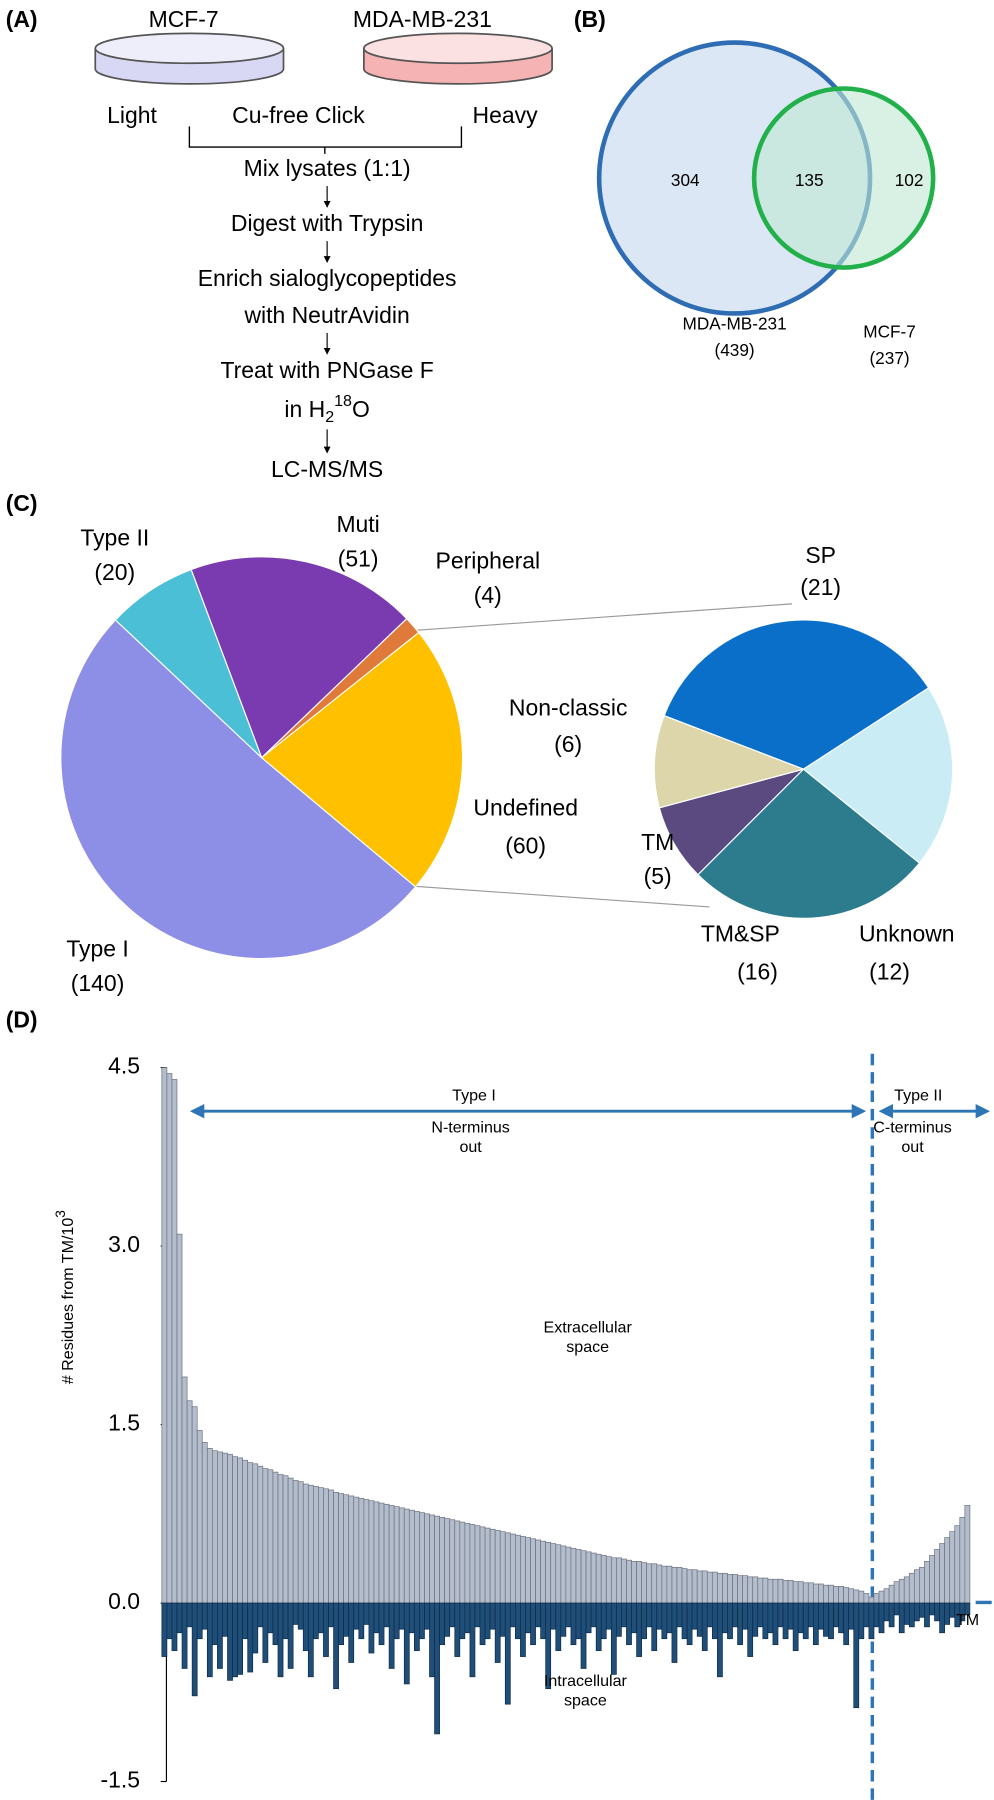  Describe the element at coordinates (22, 503) in the screenshot. I see `panel-label: (C)` at that location.